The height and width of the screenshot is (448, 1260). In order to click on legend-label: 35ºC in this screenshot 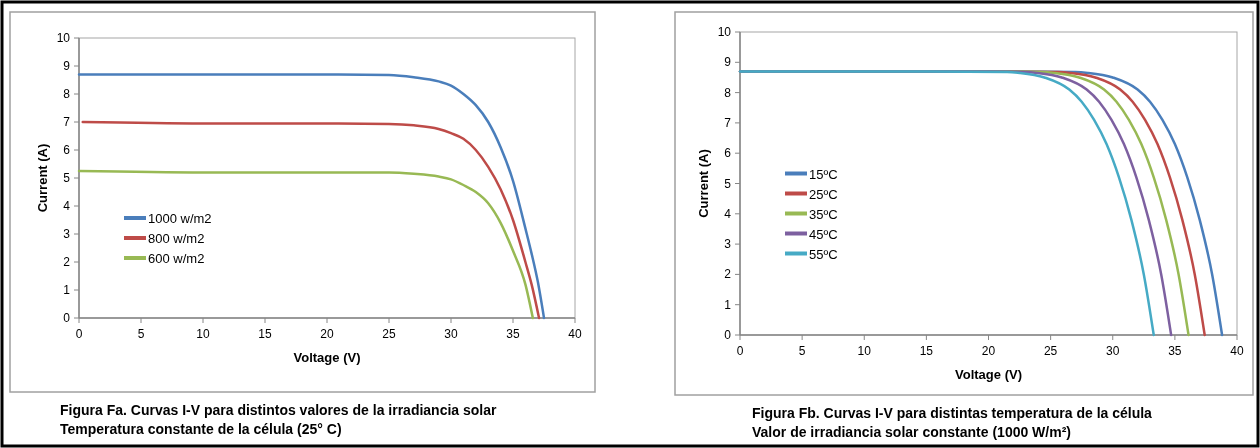, I will do `click(823, 214)`.